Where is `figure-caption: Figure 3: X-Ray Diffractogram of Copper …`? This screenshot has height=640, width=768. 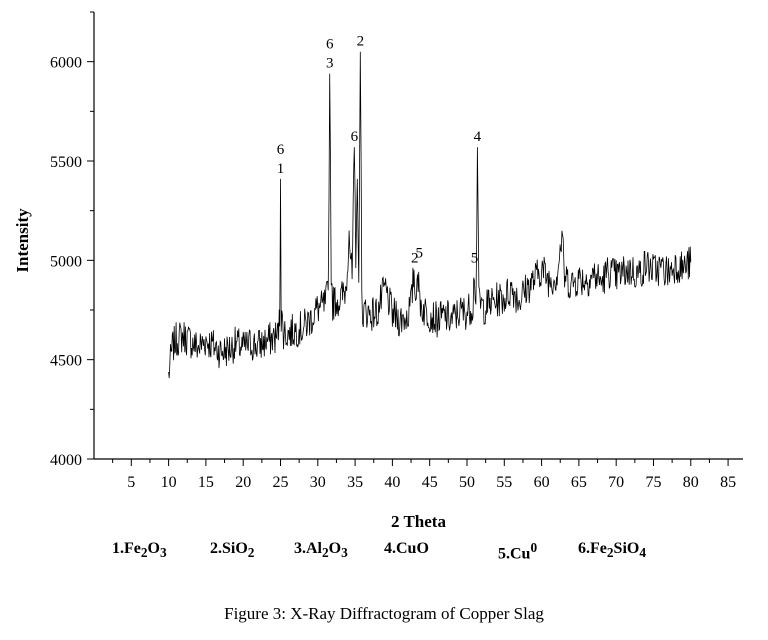
figure-caption: Figure 3: X-Ray Diffractogram of Copper … is located at coordinates (384, 613).